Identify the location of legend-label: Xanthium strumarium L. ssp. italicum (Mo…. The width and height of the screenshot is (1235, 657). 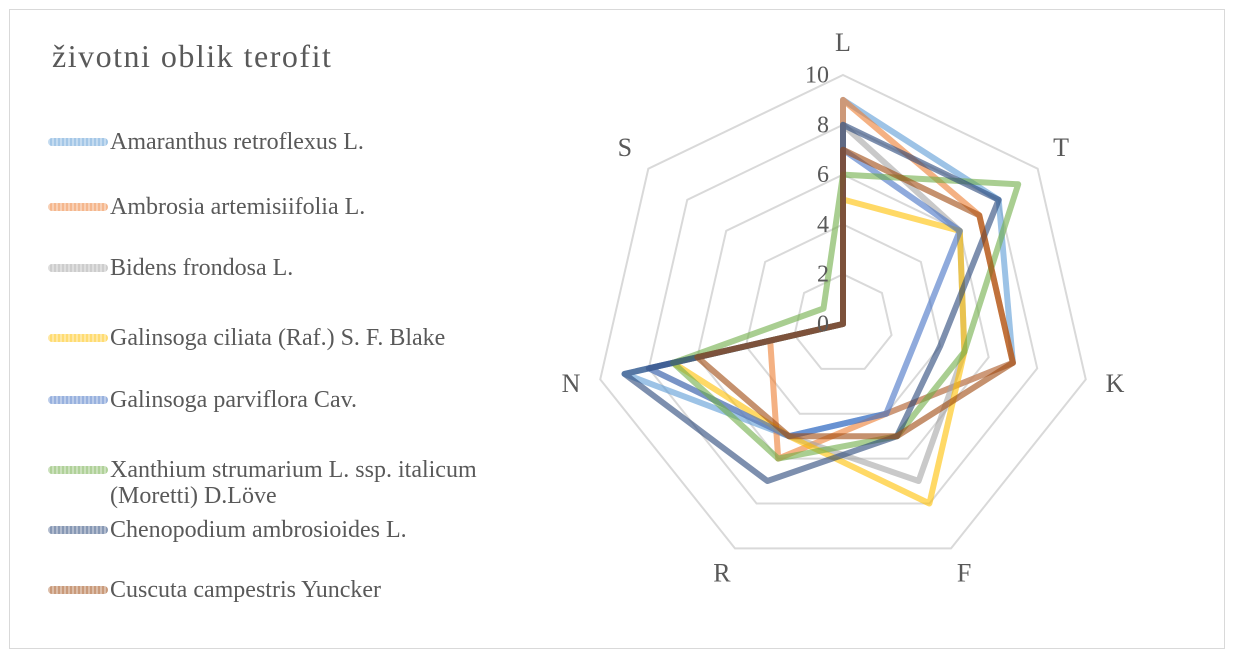
(293, 483).